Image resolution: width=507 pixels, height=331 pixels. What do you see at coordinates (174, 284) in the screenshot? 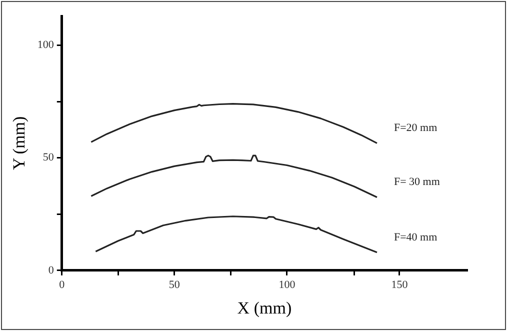
I see `x-tick-label: 50` at bounding box center [174, 284].